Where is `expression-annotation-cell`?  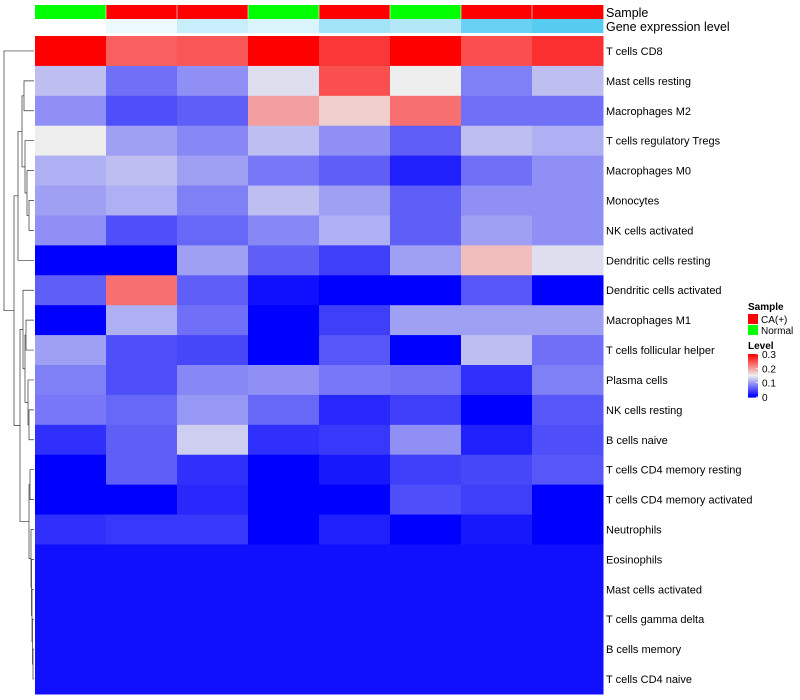
expression-annotation-cell is located at coordinates (71, 26).